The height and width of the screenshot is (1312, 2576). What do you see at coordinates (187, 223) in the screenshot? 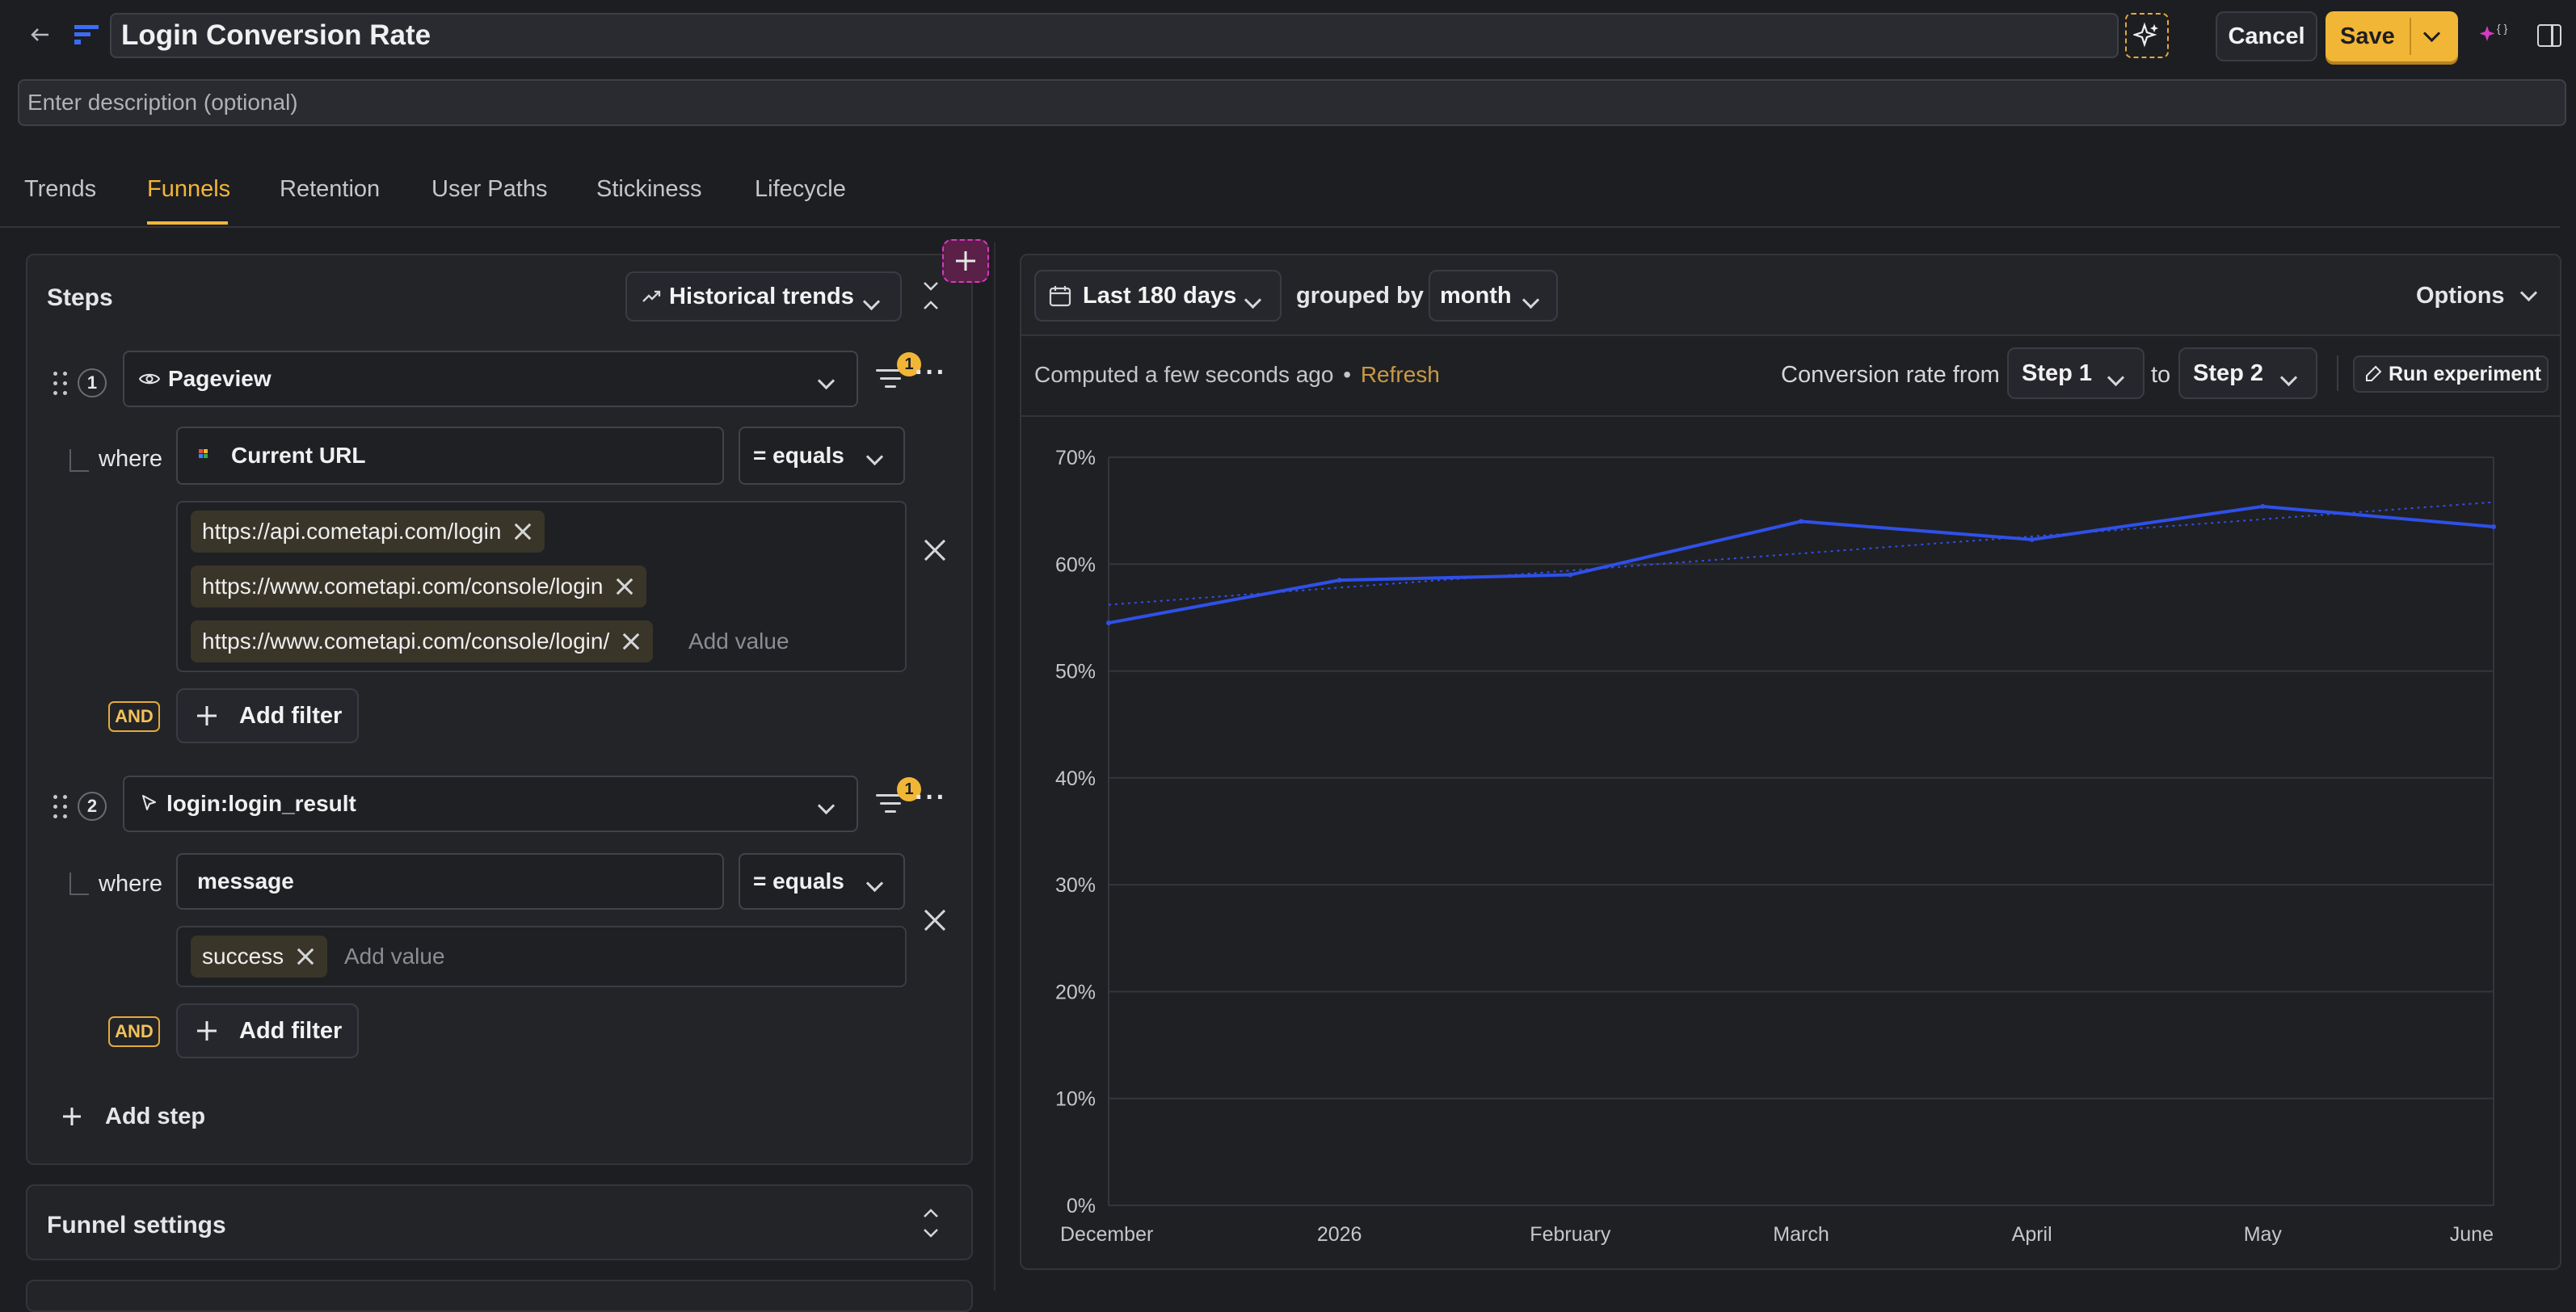
I see `active-tab-indicator` at bounding box center [187, 223].